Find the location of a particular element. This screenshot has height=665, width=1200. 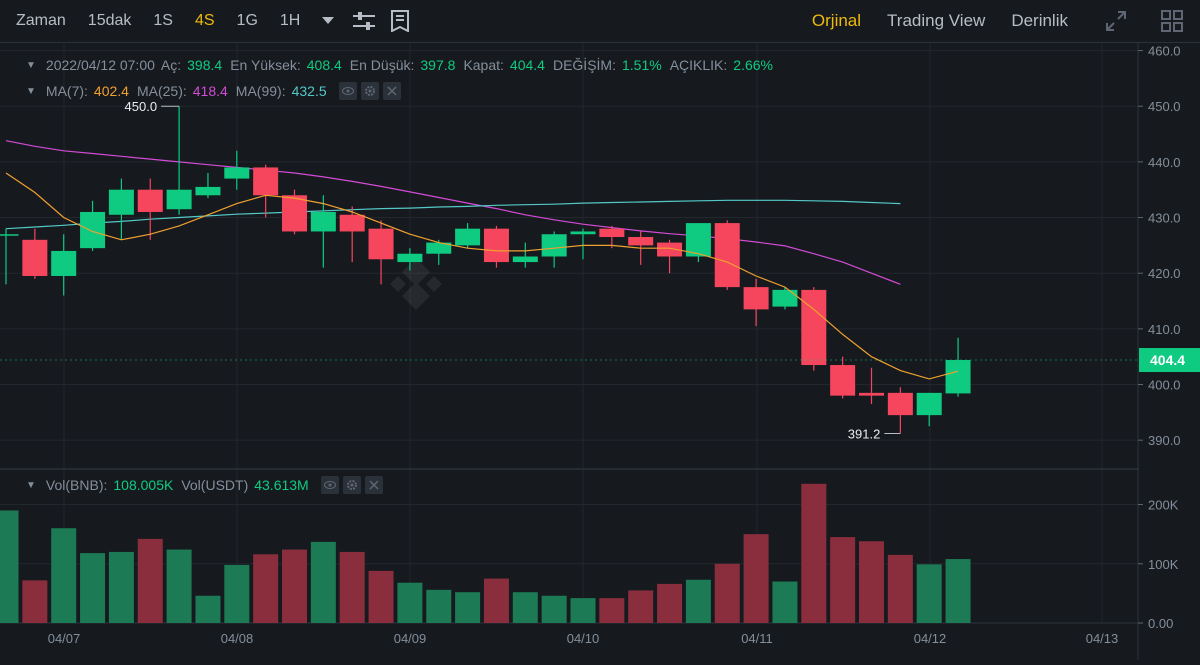

volume-legend: ▼ Vol(BNB): 108.005K Vol(USDT) 43.613M is located at coordinates (204, 485).